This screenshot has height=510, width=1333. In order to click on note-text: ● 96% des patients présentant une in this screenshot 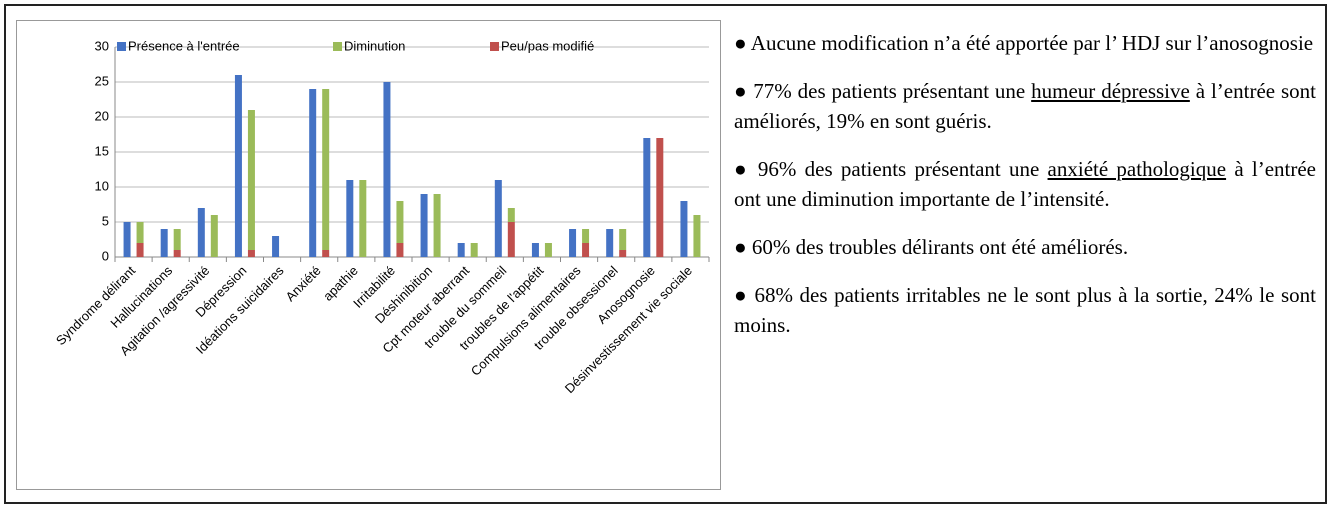, I will do `click(891, 169)`.